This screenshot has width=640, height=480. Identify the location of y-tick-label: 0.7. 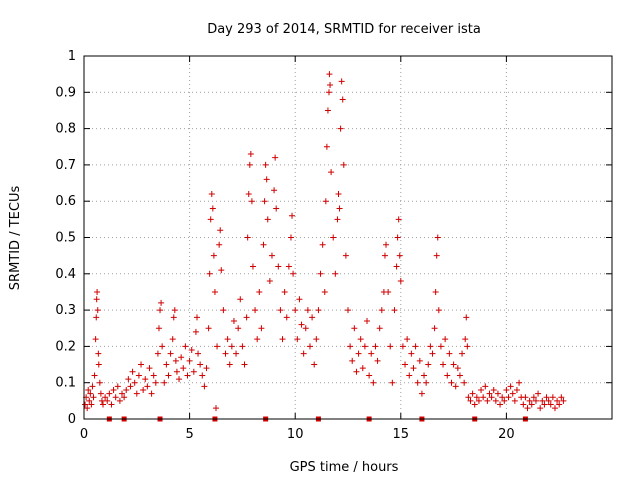
(65, 165).